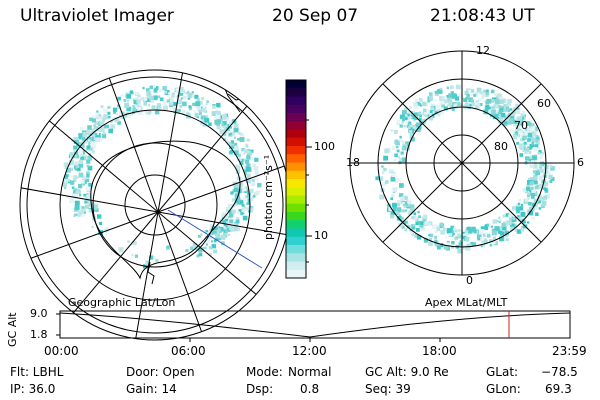  I want to click on aurora-oval-magnetic, so click(465, 169).